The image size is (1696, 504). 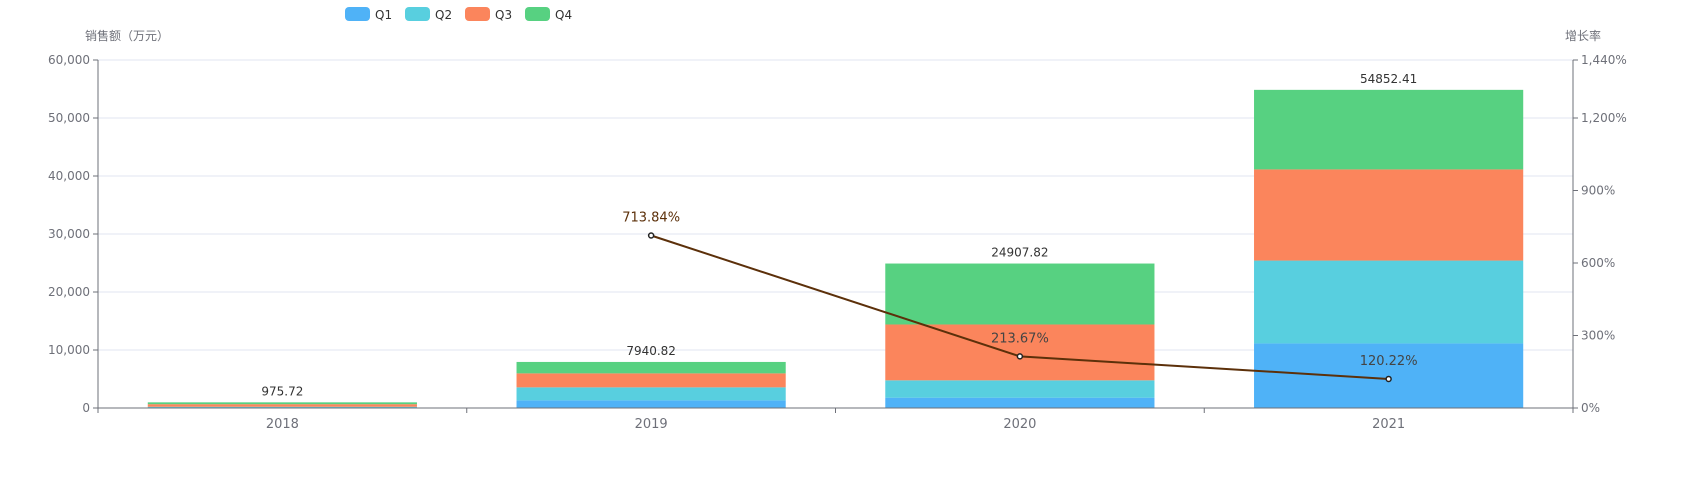 What do you see at coordinates (383, 15) in the screenshot?
I see `legend-label-q1: Q1` at bounding box center [383, 15].